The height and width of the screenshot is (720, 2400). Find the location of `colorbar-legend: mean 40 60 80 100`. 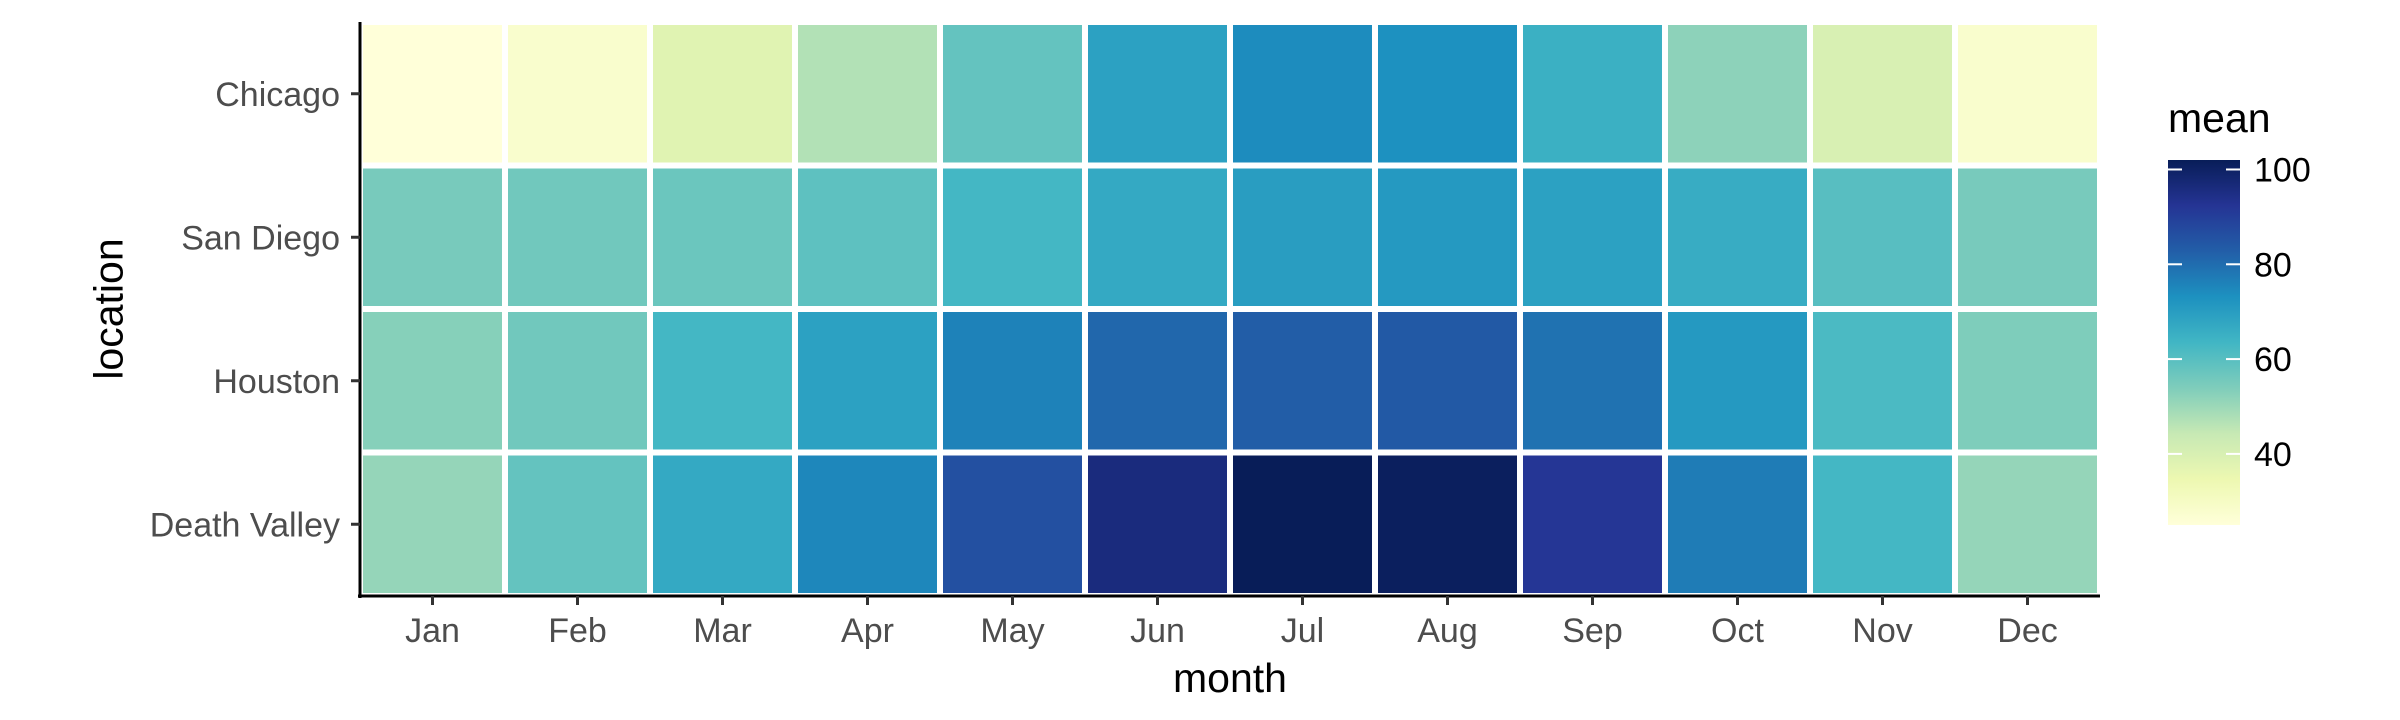

colorbar-legend: mean 40 60 80 100 is located at coordinates (2239, 310).